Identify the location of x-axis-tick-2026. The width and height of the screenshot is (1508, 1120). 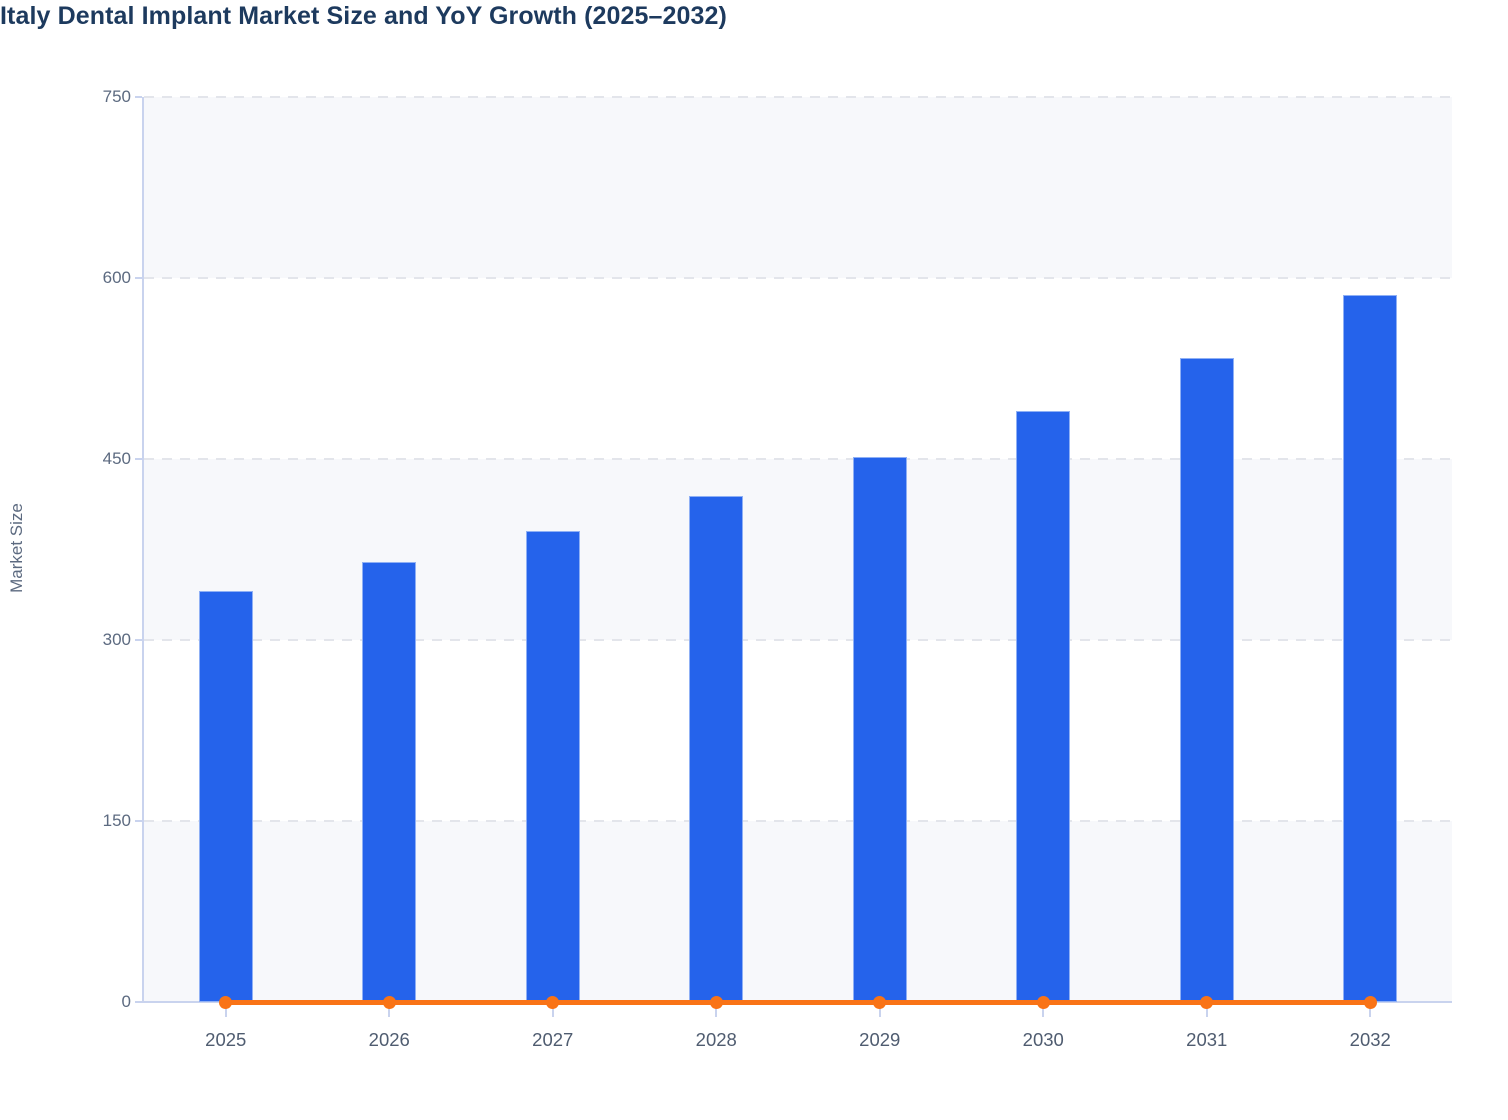
(389, 1009).